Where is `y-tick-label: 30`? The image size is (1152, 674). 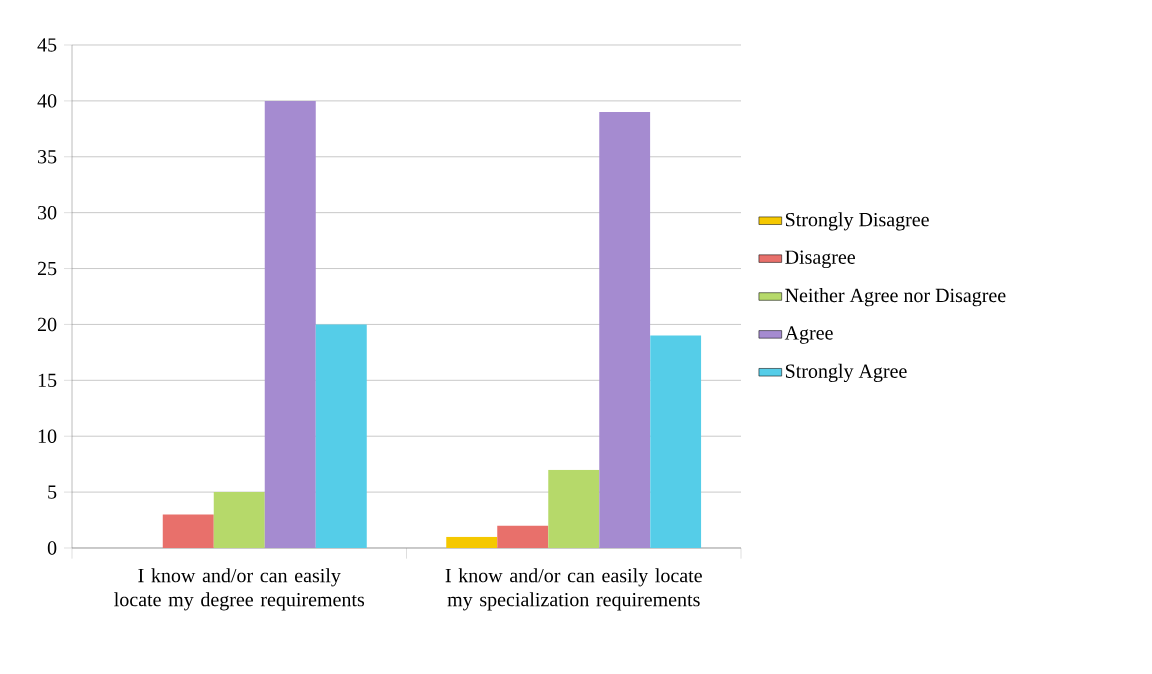
y-tick-label: 30 is located at coordinates (47, 212).